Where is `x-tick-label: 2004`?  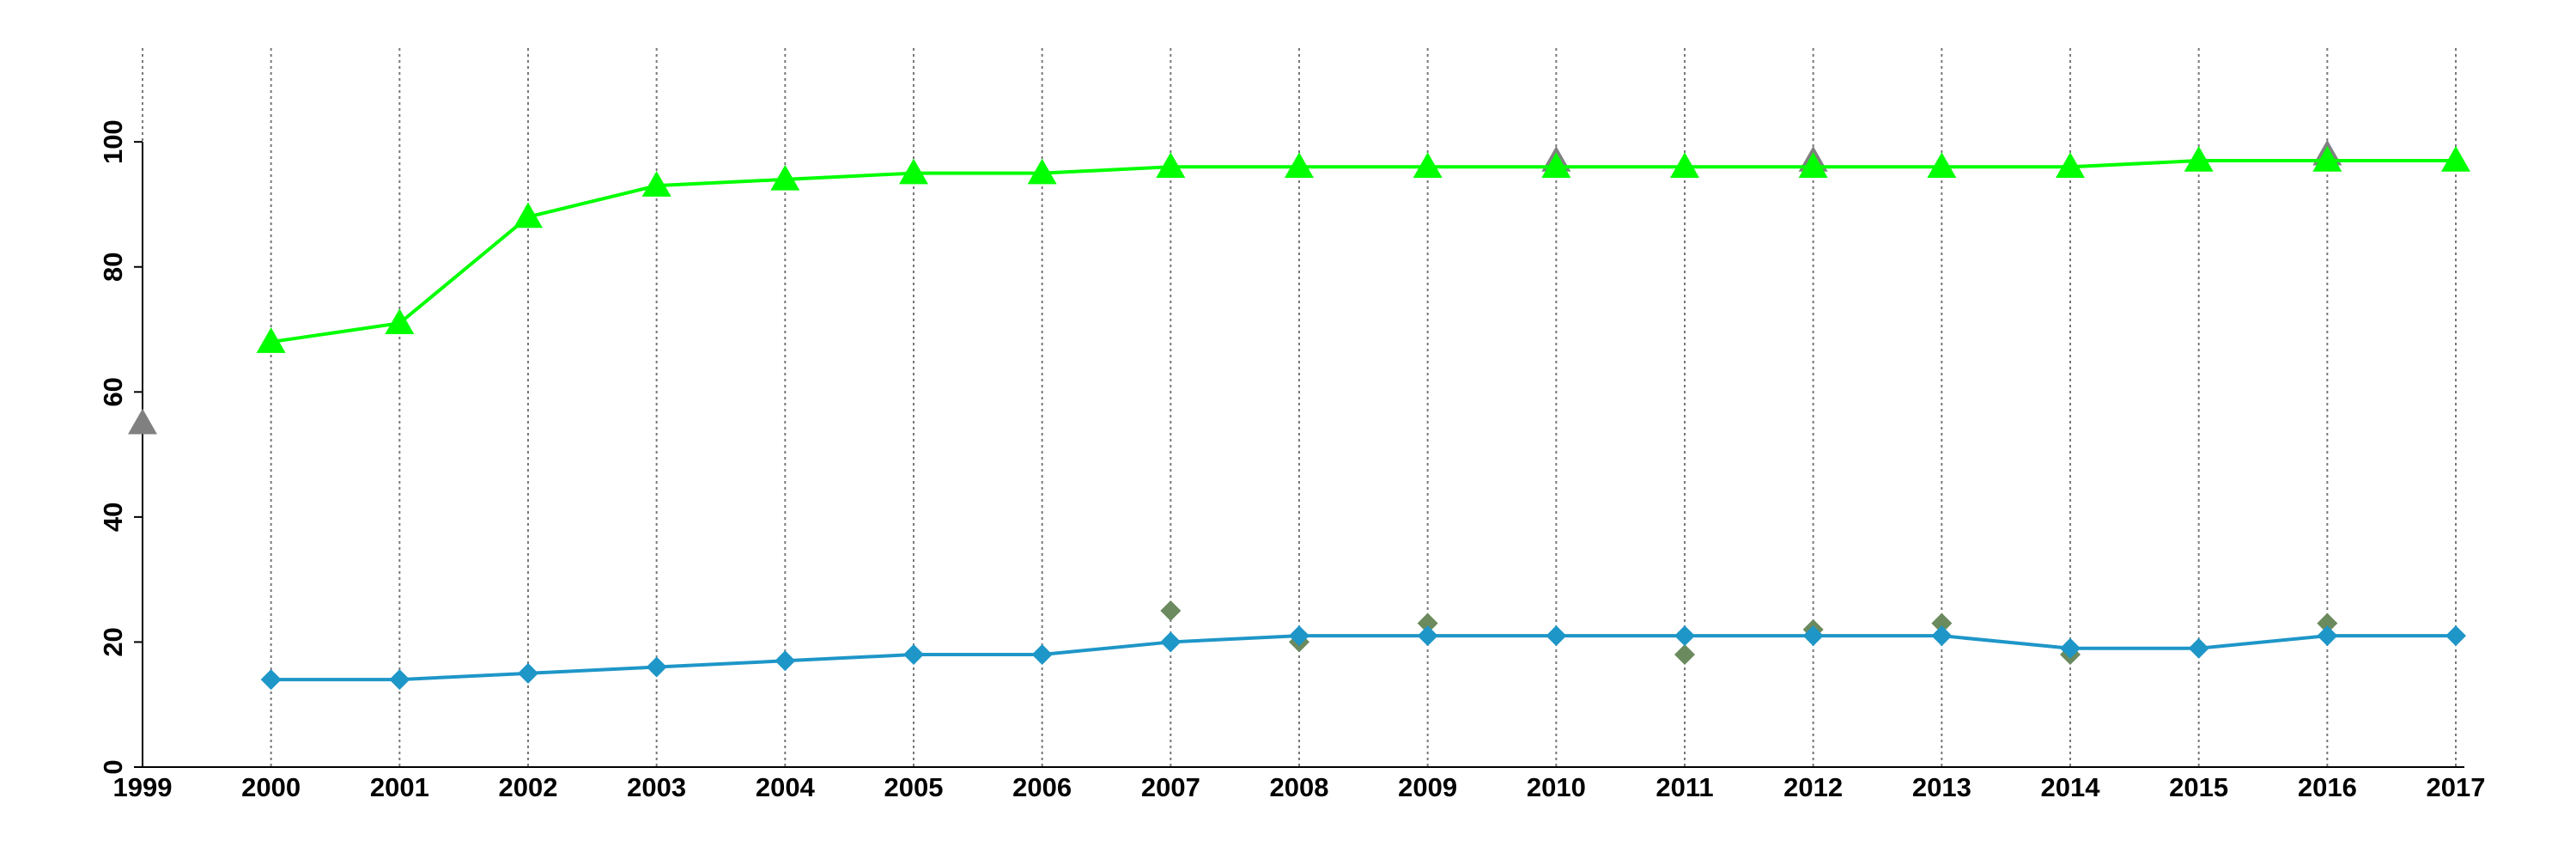
x-tick-label: 2004 is located at coordinates (786, 787).